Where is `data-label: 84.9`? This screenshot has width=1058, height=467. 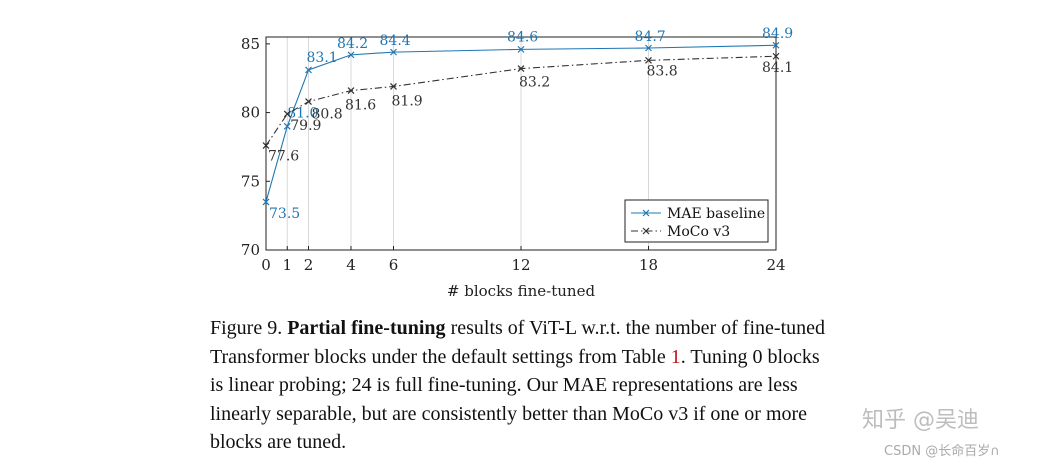 data-label: 84.9 is located at coordinates (777, 34).